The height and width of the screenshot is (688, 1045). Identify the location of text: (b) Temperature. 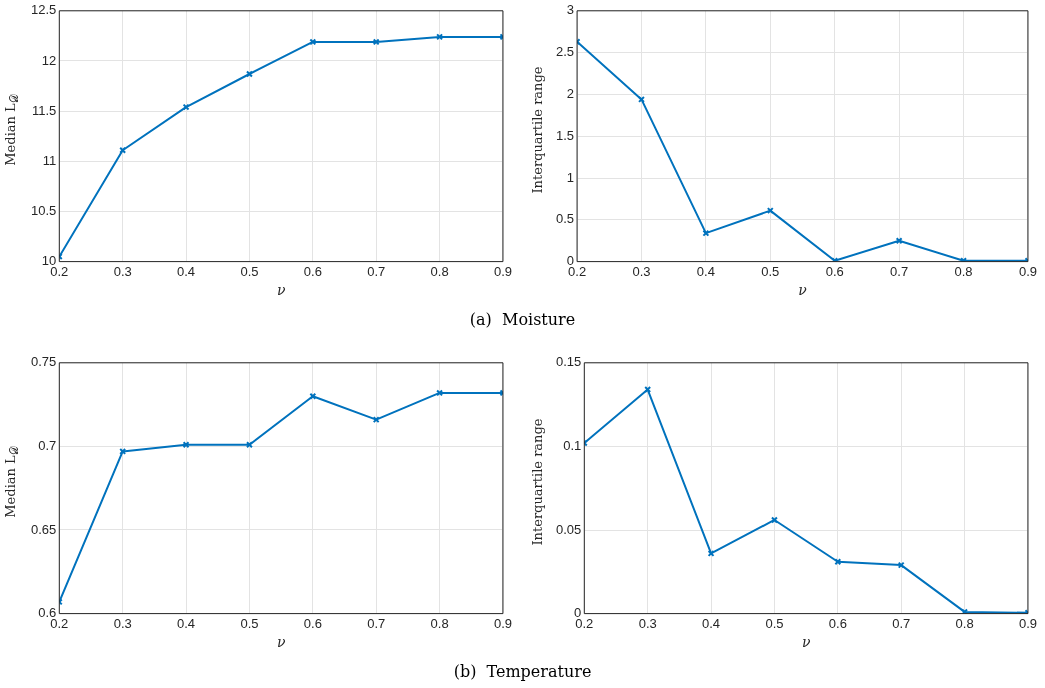
(522, 671).